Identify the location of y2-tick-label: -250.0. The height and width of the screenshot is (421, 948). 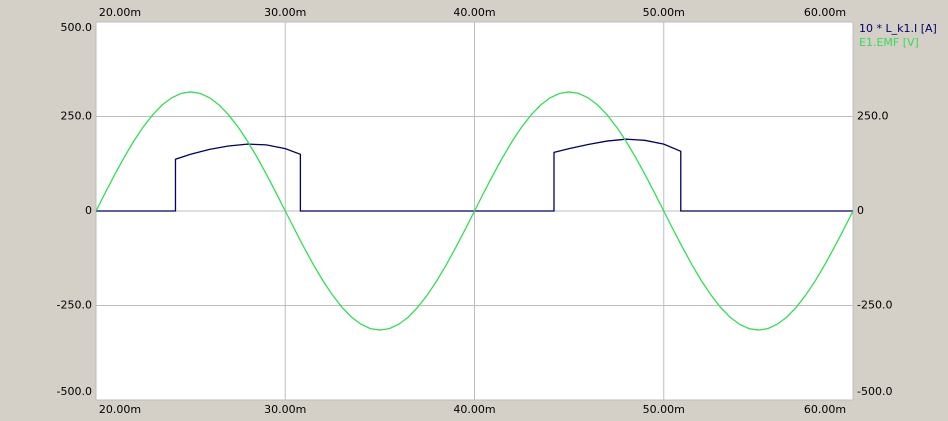
(874, 305).